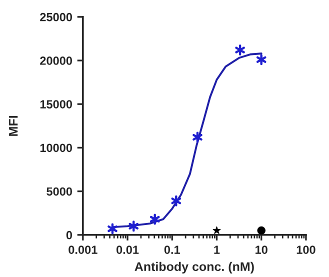  What do you see at coordinates (194, 268) in the screenshot?
I see `x-axis-title: Antibody conc. (nM)` at bounding box center [194, 268].